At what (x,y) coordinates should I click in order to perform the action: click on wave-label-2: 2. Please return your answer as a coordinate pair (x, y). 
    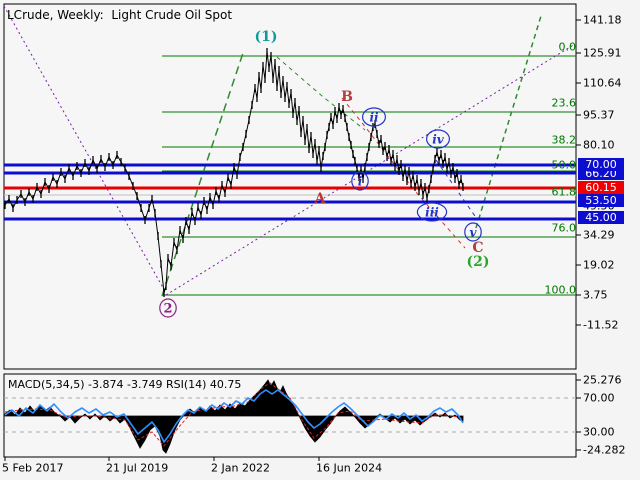
    Looking at the image, I should click on (167, 309).